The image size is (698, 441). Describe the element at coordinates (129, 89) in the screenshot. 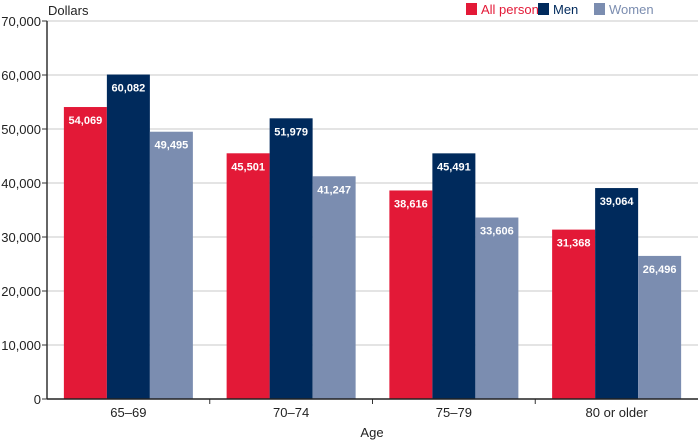

I see `data-label: 60,082` at that location.